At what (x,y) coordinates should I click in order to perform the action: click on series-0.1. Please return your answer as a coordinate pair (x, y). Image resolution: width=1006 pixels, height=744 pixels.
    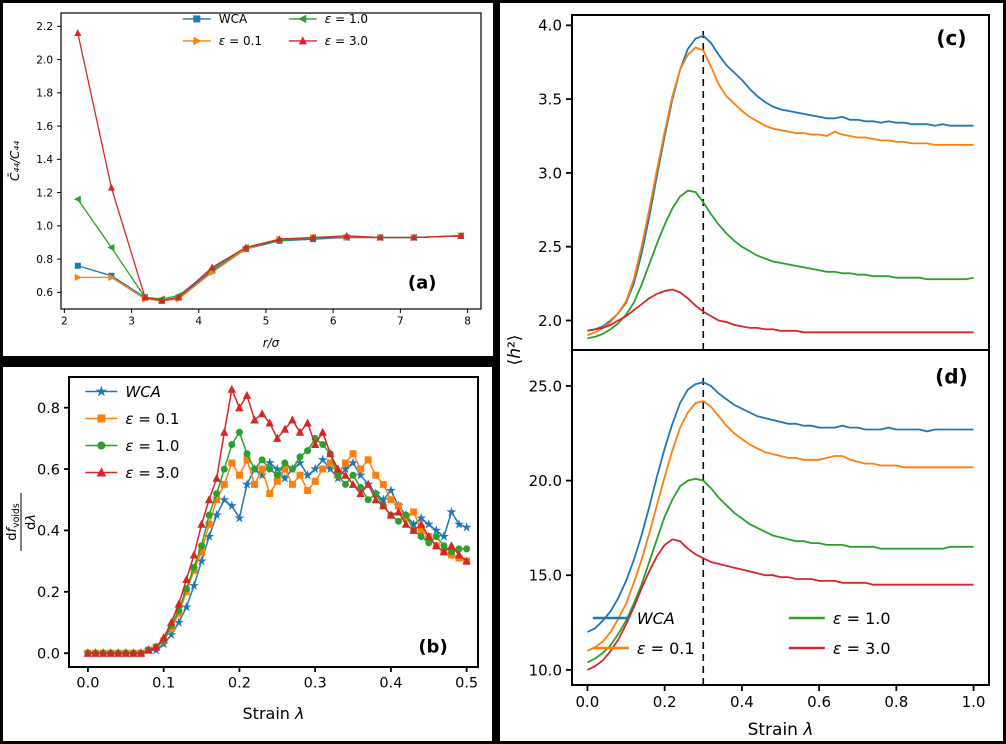
    Looking at the image, I should click on (780, 526).